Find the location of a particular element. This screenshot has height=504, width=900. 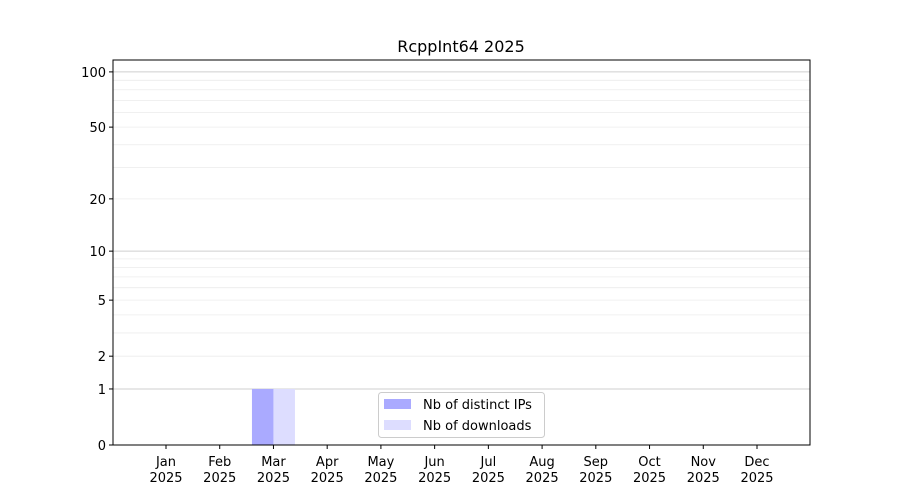

x-tick-label: Dec 2025 is located at coordinates (756, 470).